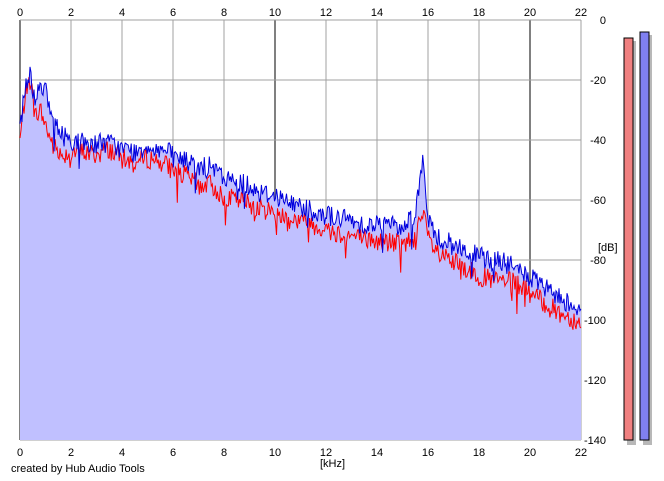 The width and height of the screenshot is (664, 481). I want to click on y-tick-label: -100, so click(595, 321).